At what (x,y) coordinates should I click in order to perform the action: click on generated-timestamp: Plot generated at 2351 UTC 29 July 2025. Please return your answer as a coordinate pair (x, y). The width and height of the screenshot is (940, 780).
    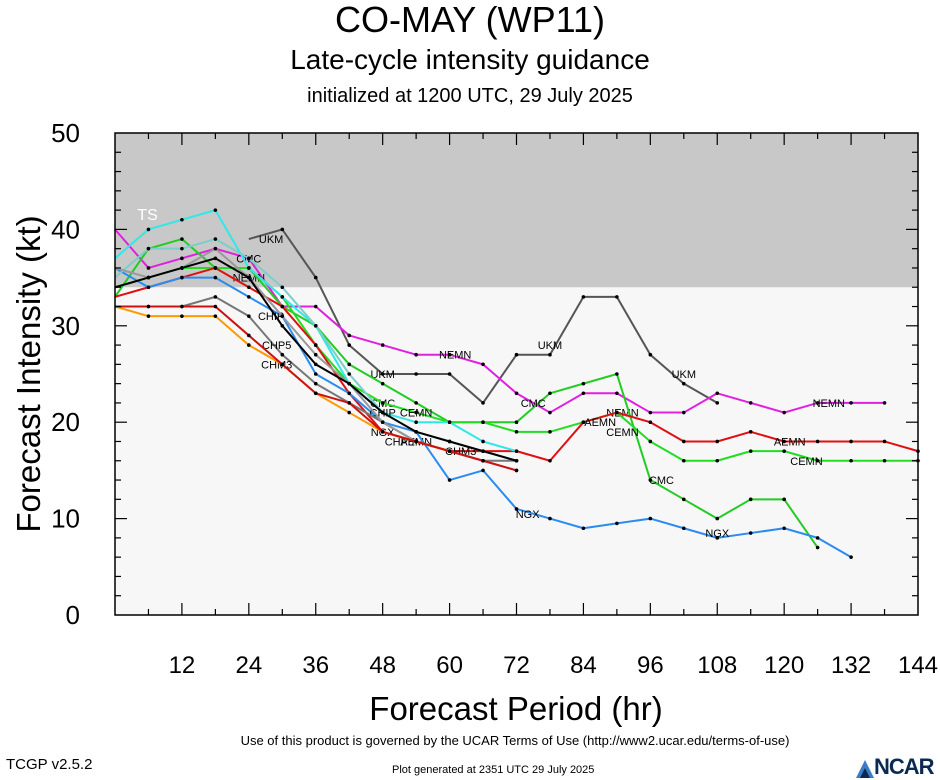
    Looking at the image, I should click on (493, 770).